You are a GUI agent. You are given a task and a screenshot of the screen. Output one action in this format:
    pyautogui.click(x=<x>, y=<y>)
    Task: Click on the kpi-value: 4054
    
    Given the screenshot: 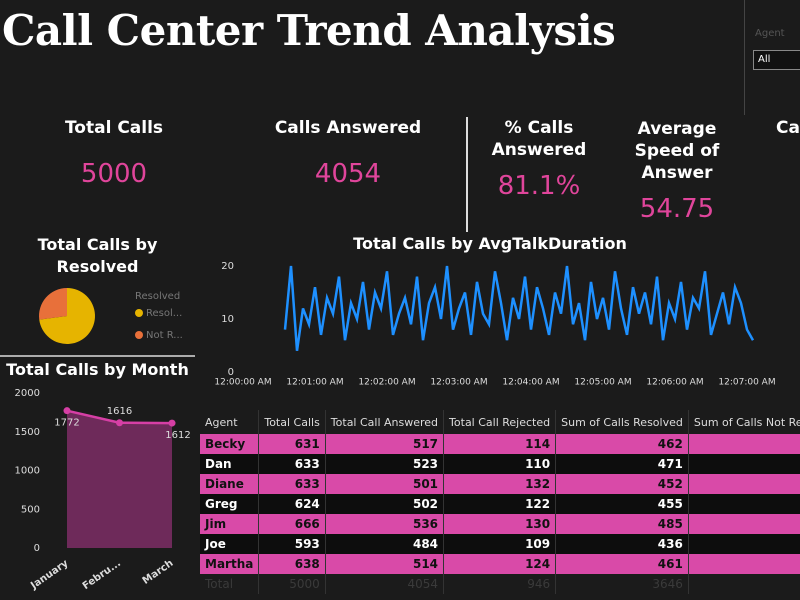 What is the action you would take?
    pyautogui.click(x=348, y=174)
    